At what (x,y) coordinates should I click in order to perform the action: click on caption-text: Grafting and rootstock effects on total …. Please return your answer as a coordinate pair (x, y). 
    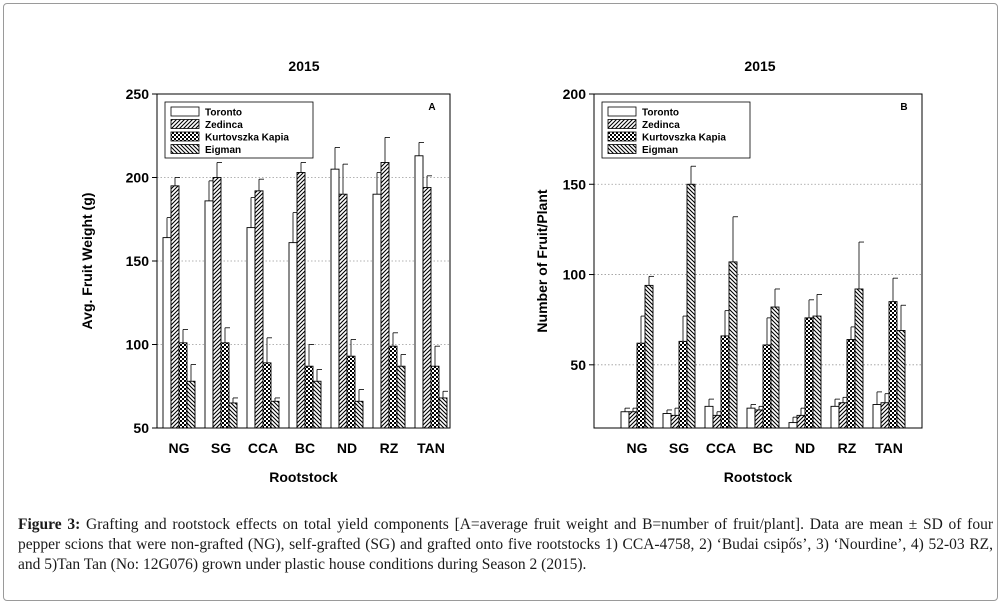
    Looking at the image, I should click on (505, 544).